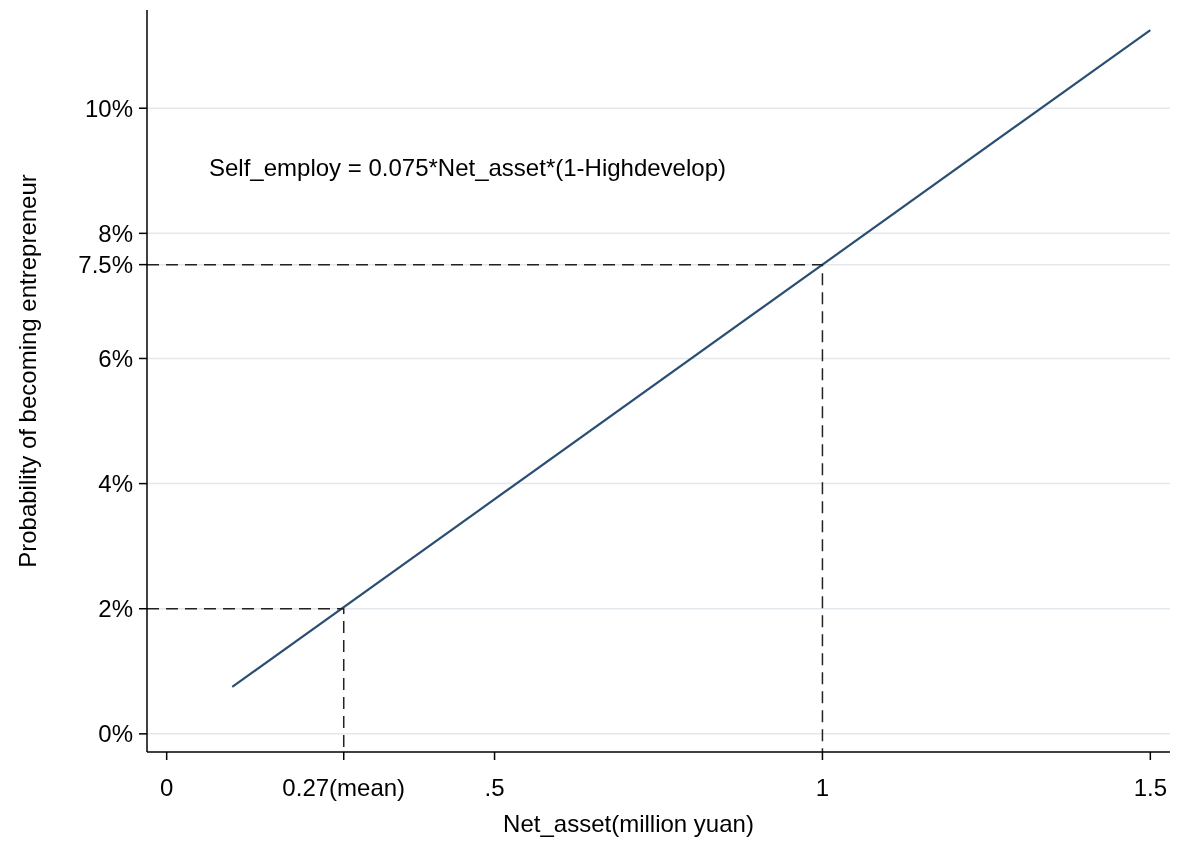 The height and width of the screenshot is (841, 1185). I want to click on y-tick-label: 2%, so click(115, 609).